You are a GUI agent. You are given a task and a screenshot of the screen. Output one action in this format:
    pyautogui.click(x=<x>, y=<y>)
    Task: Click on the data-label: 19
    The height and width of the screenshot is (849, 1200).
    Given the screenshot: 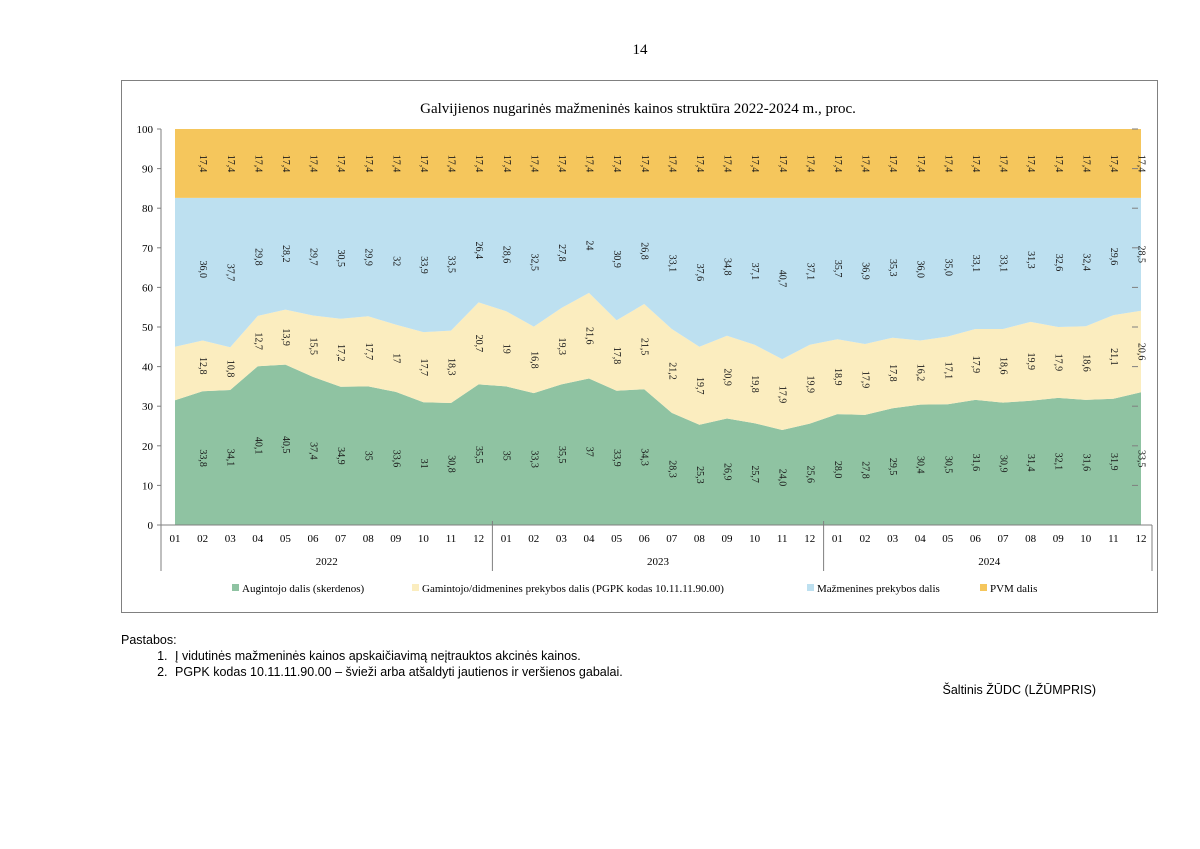 What is the action you would take?
    pyautogui.click(x=506, y=349)
    